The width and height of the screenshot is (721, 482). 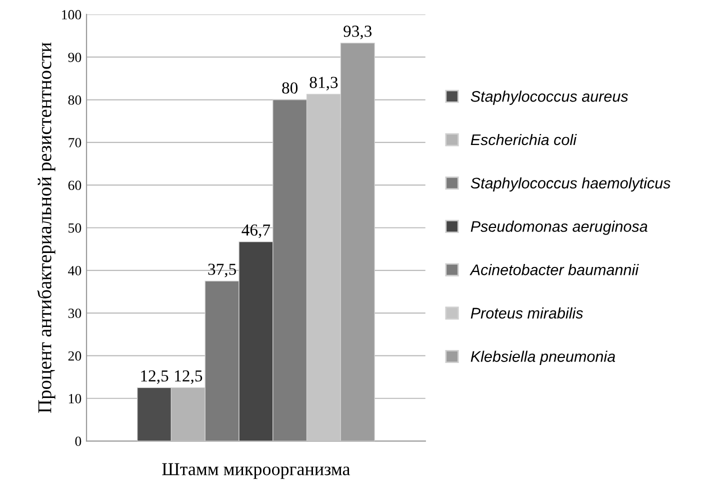 I want to click on y-tick-label: 90, so click(x=75, y=57).